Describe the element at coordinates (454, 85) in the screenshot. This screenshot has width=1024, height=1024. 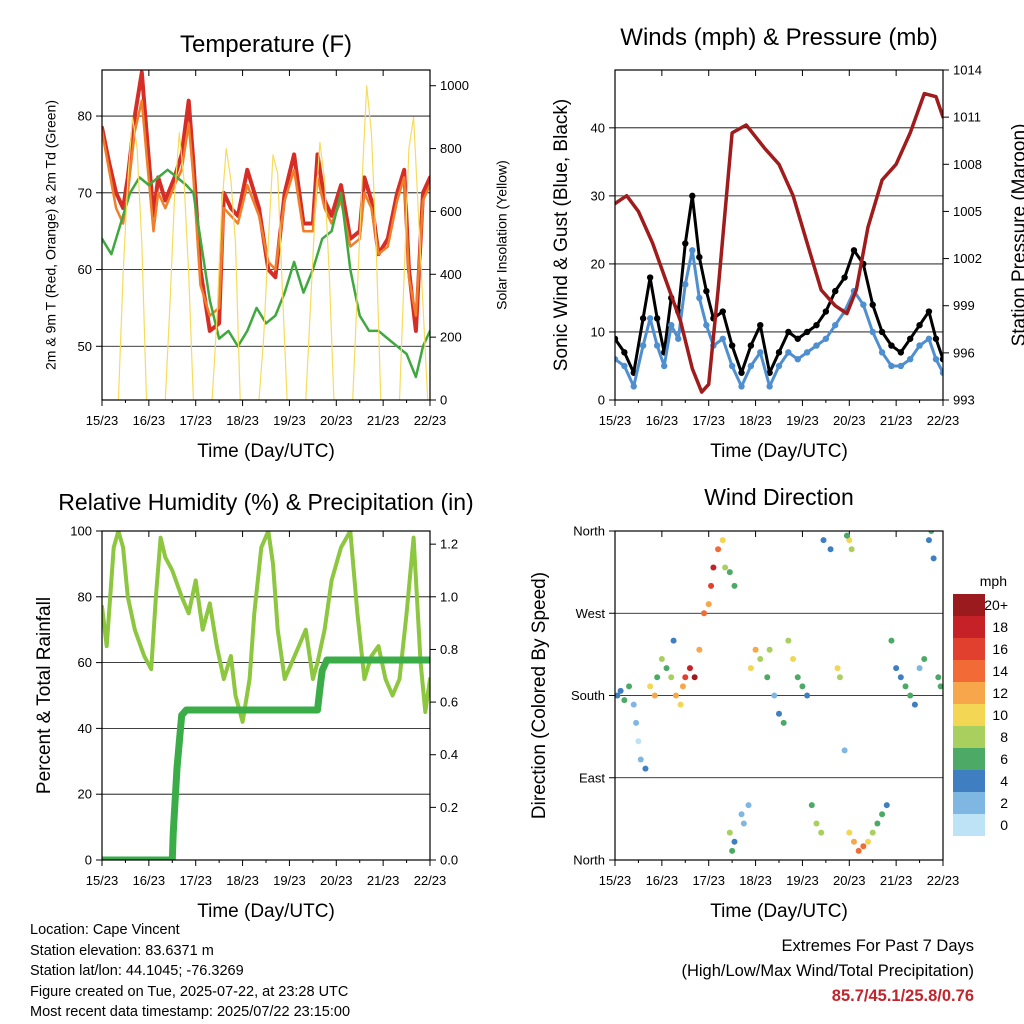
I see `temperature-y2tick-label: 1000` at that location.